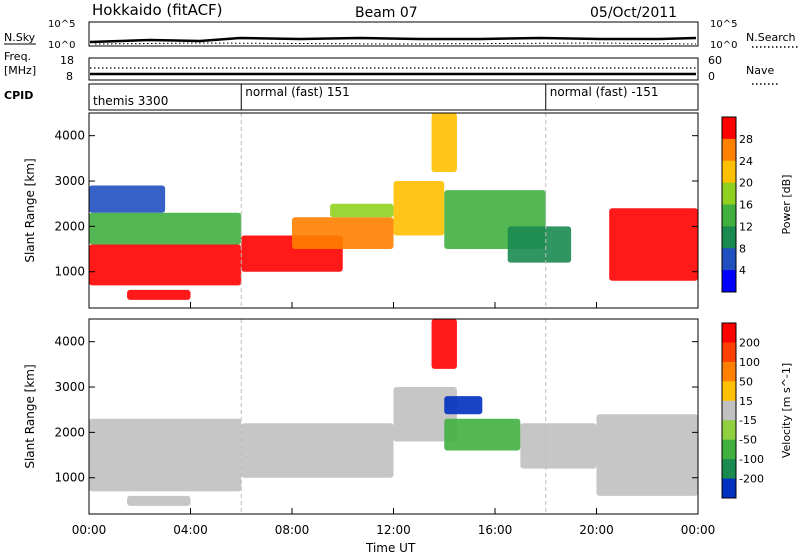 This screenshot has height=554, width=800. I want to click on beam-title: Beam 07, so click(386, 13).